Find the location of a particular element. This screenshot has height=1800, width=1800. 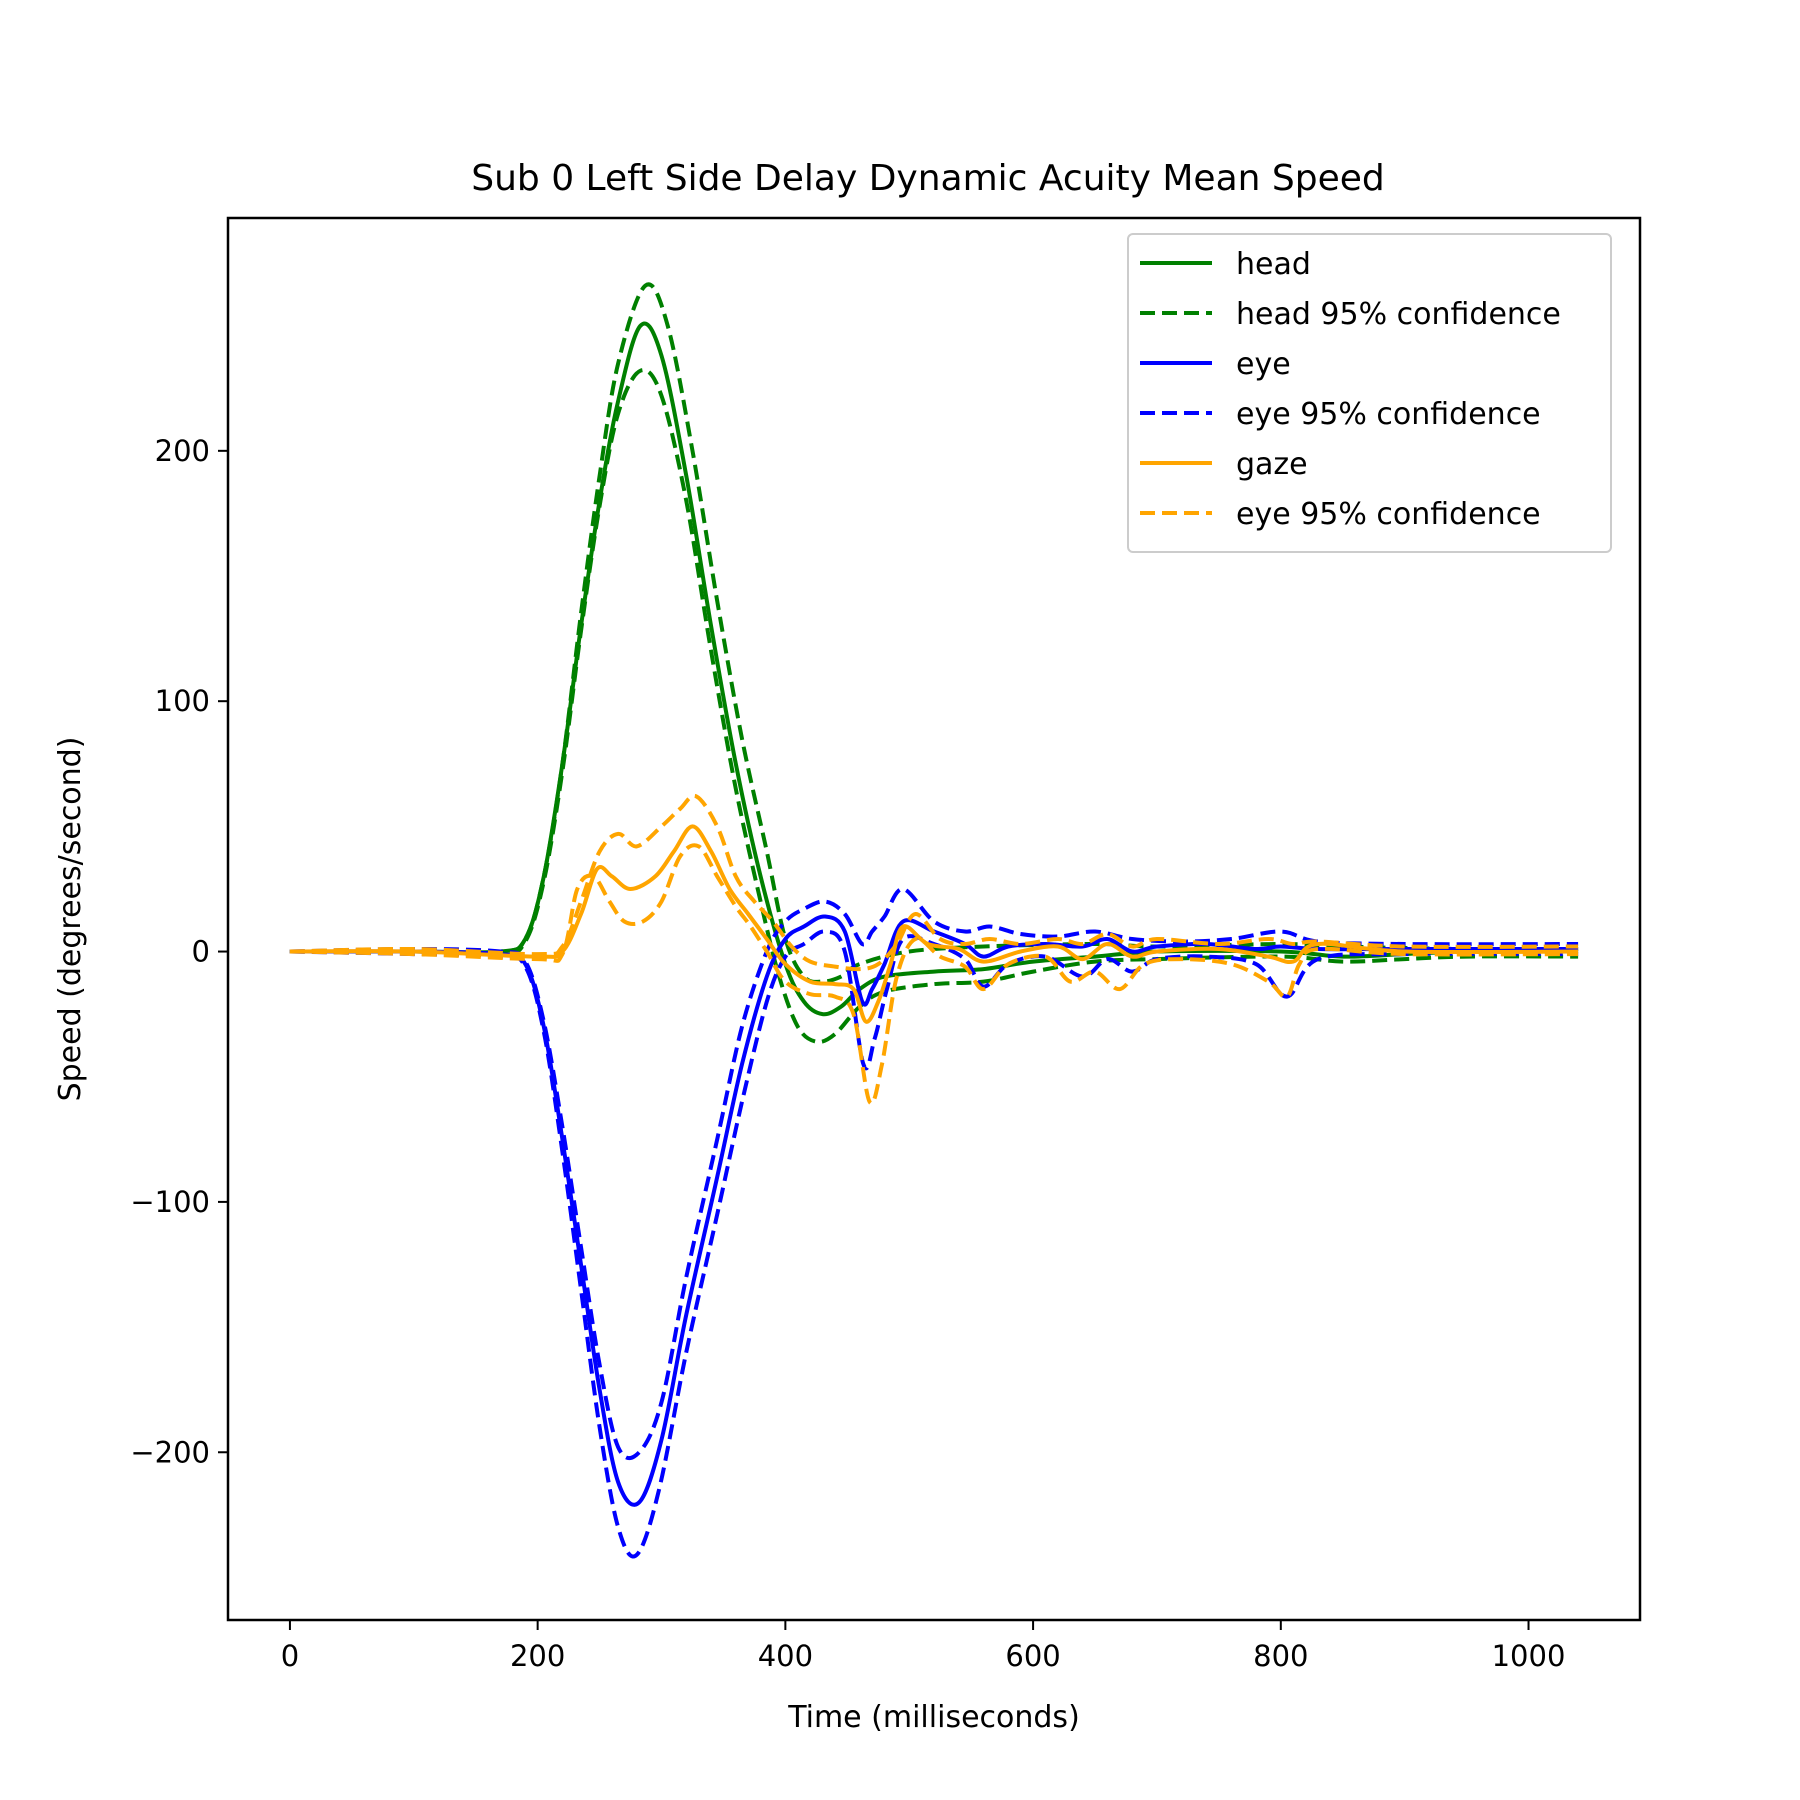

y-axis-label: Speed (degrees/second) is located at coordinates (70, 919).